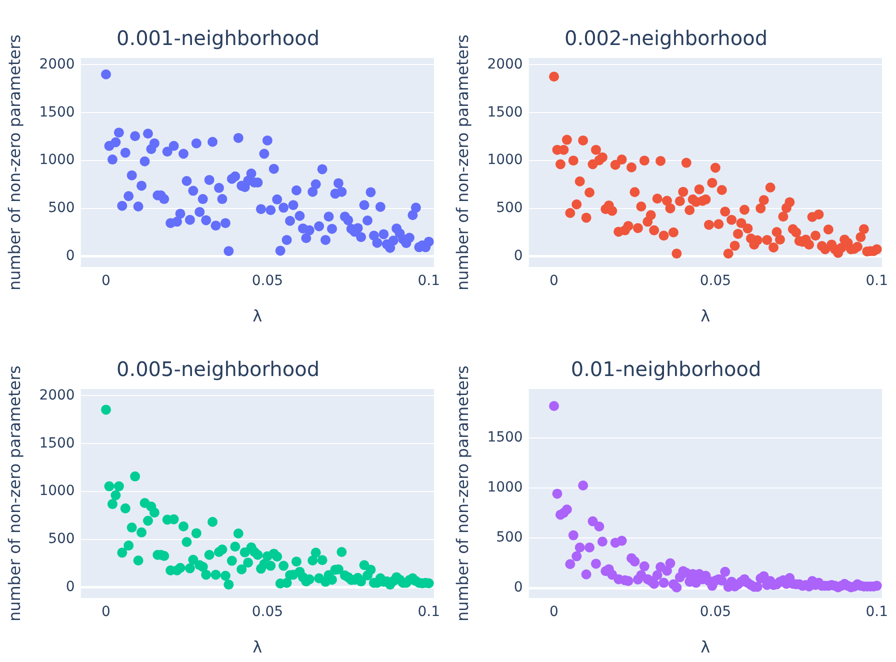  I want to click on chart-title: 0.002-neighborhood, so click(666, 38).